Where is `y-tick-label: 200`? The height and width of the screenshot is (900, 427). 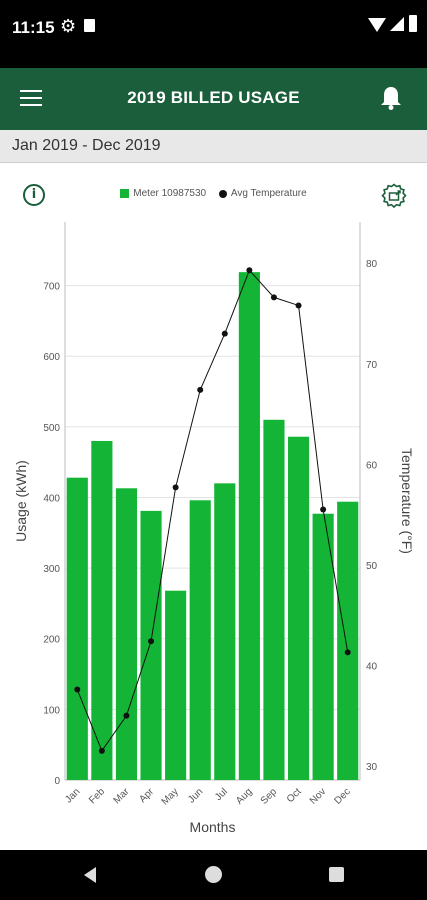
y-tick-label: 200 is located at coordinates (51, 640).